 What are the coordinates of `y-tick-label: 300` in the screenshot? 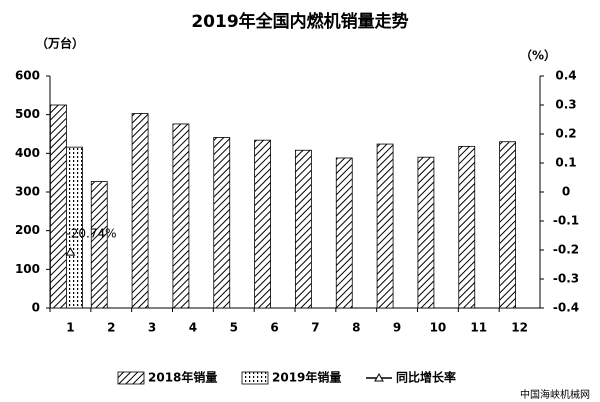 It's located at (27, 192).